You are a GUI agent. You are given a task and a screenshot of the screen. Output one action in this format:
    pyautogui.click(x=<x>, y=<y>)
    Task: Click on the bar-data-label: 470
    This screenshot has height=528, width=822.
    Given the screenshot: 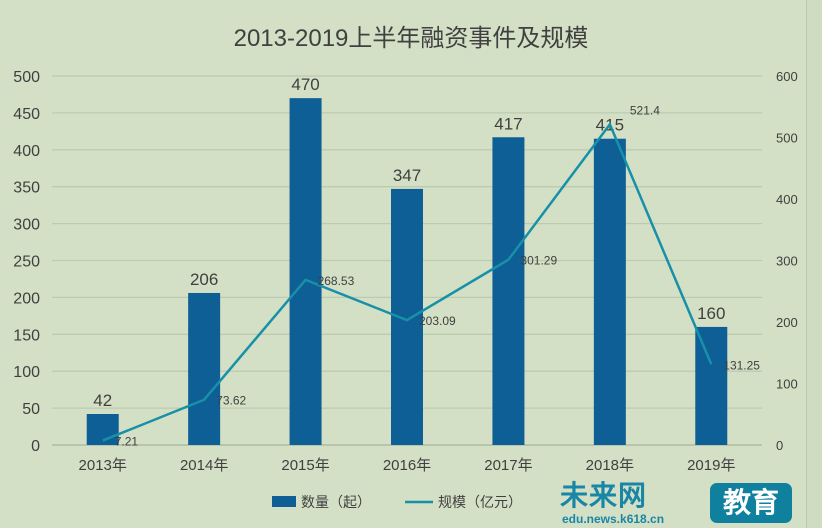 What is the action you would take?
    pyautogui.click(x=305, y=84)
    